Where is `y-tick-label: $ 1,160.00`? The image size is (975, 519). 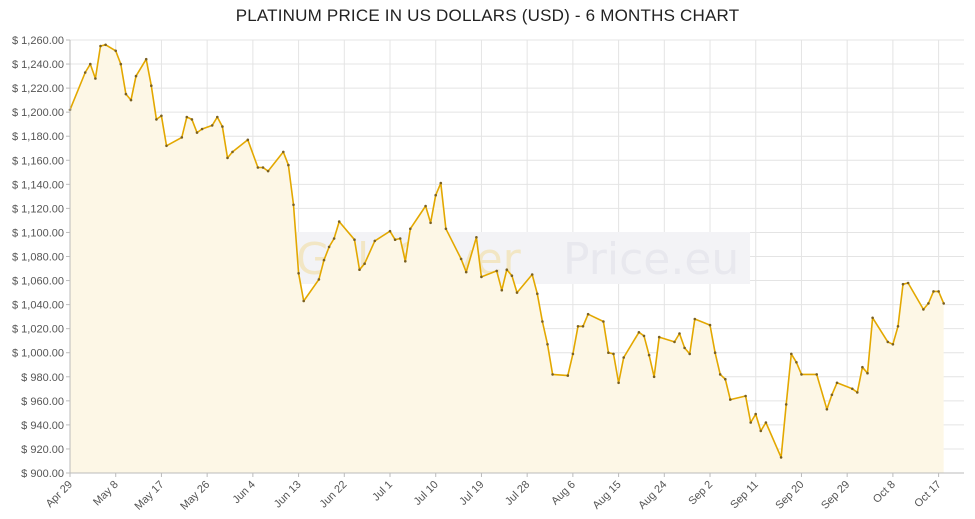 y-tick-label: $ 1,160.00 is located at coordinates (38, 161).